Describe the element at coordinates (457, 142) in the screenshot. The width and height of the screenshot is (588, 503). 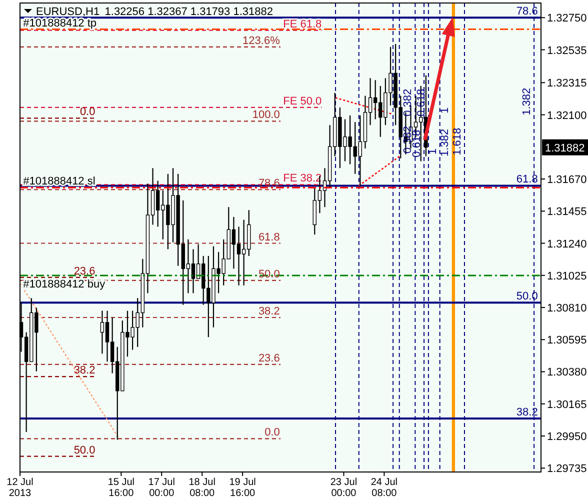
I see `annotation: 1.618` at that location.